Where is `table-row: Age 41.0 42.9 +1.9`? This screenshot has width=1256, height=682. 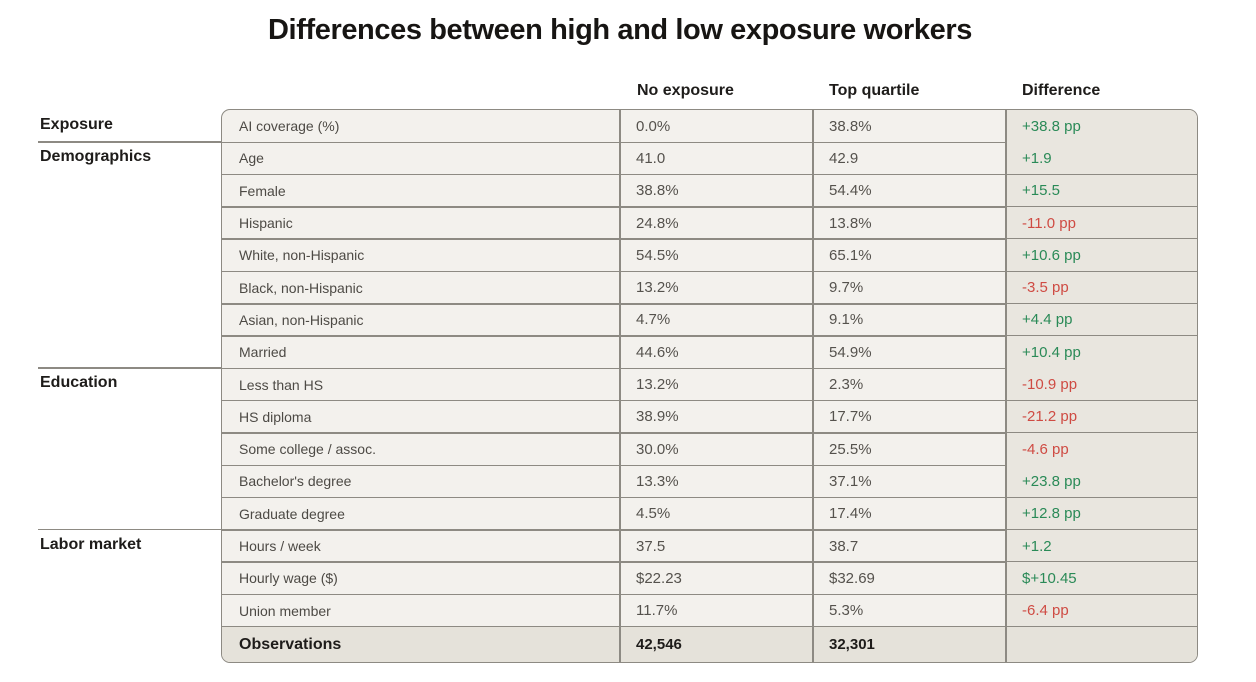
table-row: Age 41.0 42.9 +1.9 is located at coordinates (709, 158).